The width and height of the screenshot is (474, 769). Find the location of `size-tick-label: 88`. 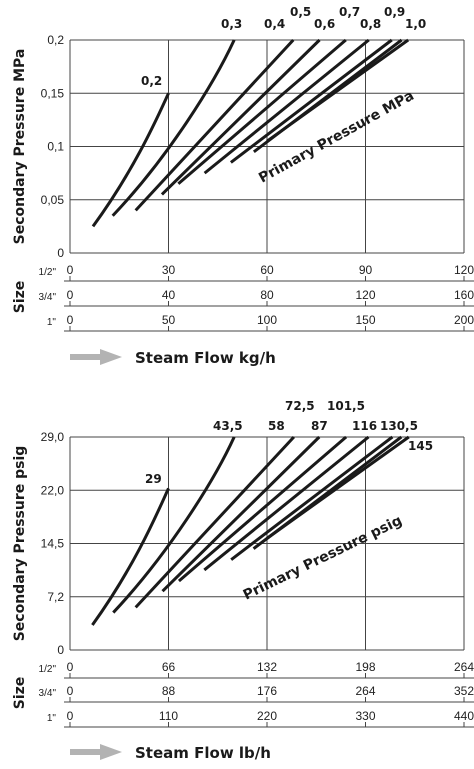

size-tick-label: 88 is located at coordinates (169, 691).